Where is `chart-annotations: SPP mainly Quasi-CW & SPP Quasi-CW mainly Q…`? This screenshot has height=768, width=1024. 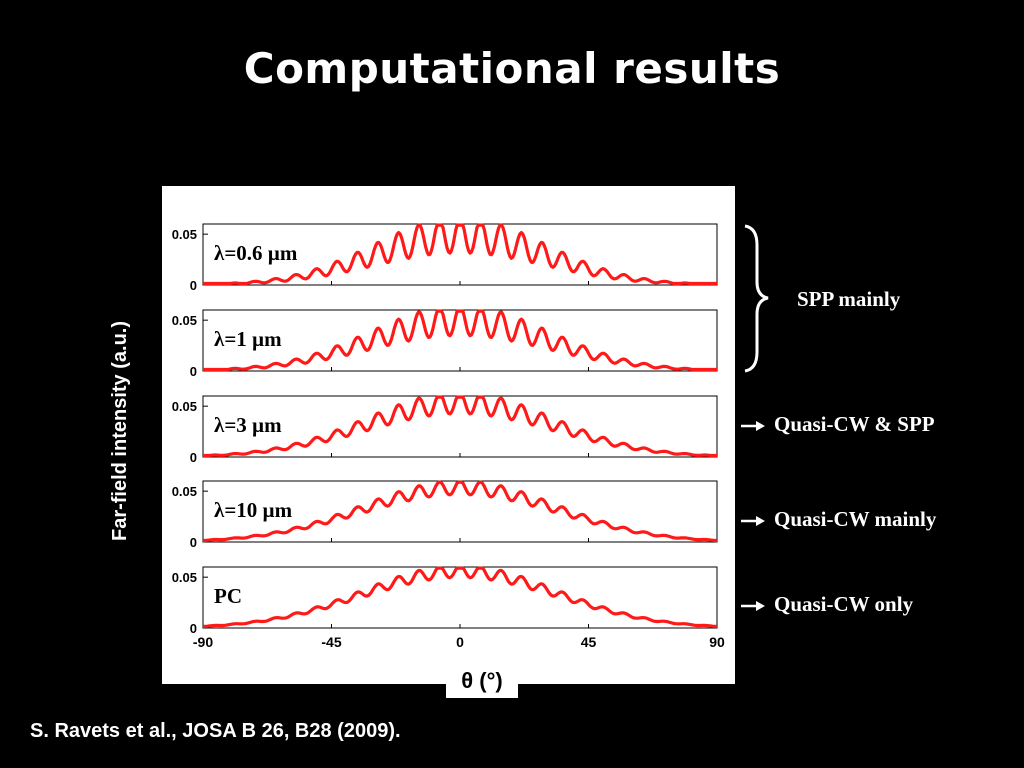
chart-annotations: SPP mainly Quasi-CW & SPP Quasi-CW mainly Q… is located at coordinates (839, 420).